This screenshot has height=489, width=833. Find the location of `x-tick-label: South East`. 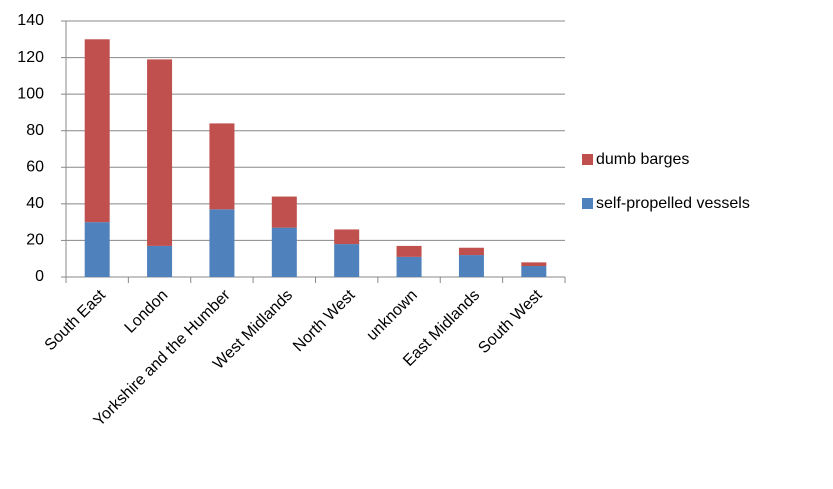

x-tick-label: South East is located at coordinates (76, 320).